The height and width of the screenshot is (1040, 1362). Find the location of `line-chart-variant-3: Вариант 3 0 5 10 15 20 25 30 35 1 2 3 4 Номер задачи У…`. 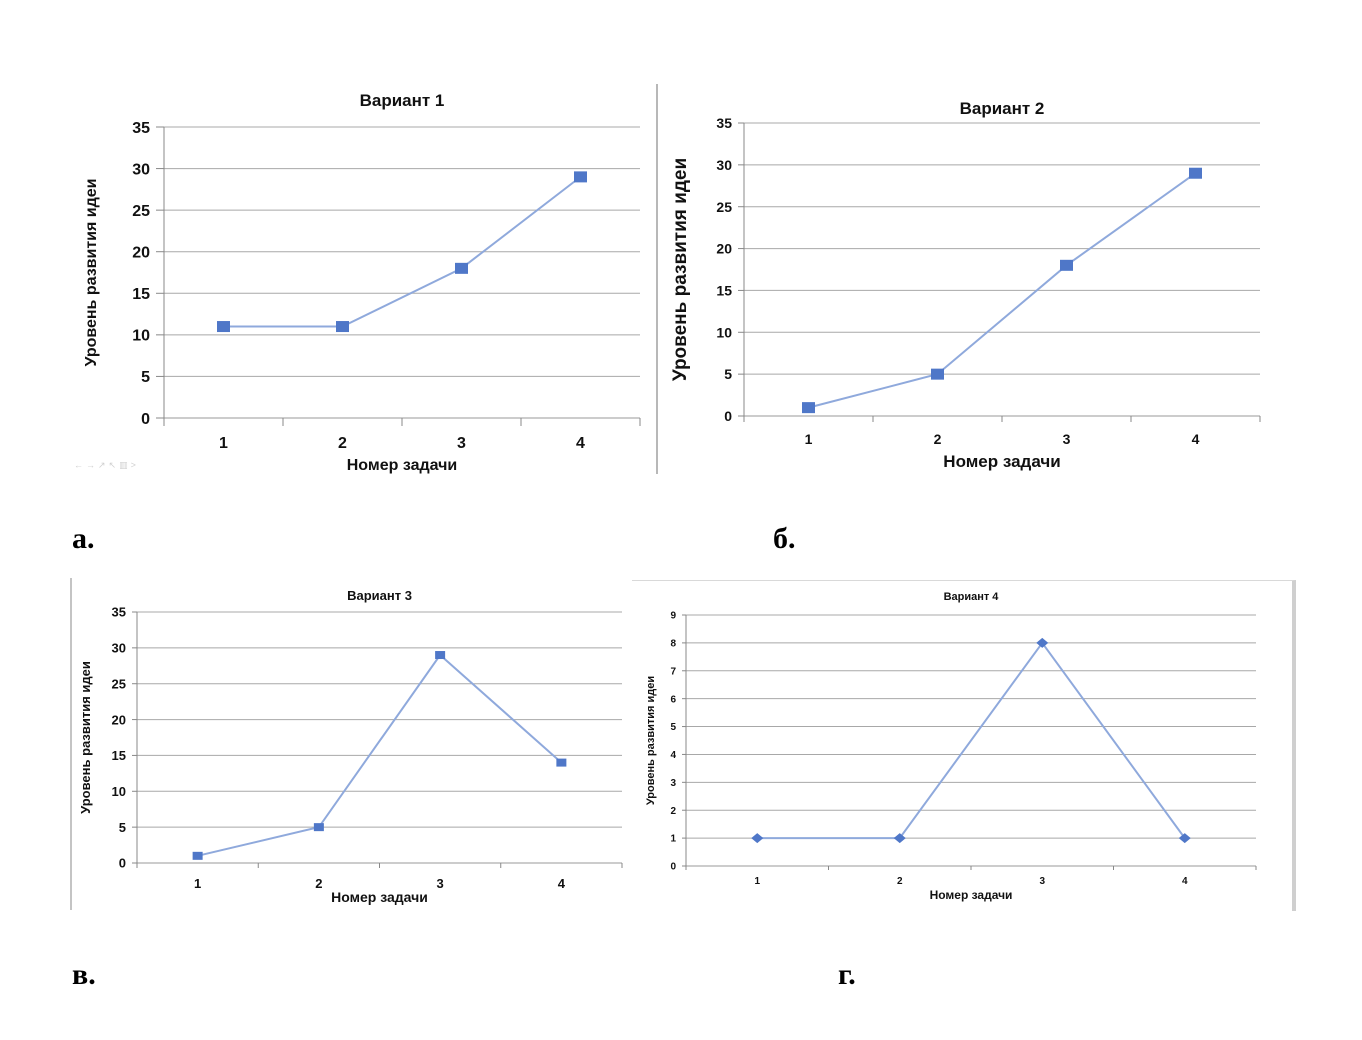

line-chart-variant-3: Вариант 3 0 5 10 15 20 25 30 35 1 2 3 4 Номер задачи У… is located at coordinates (350, 746).